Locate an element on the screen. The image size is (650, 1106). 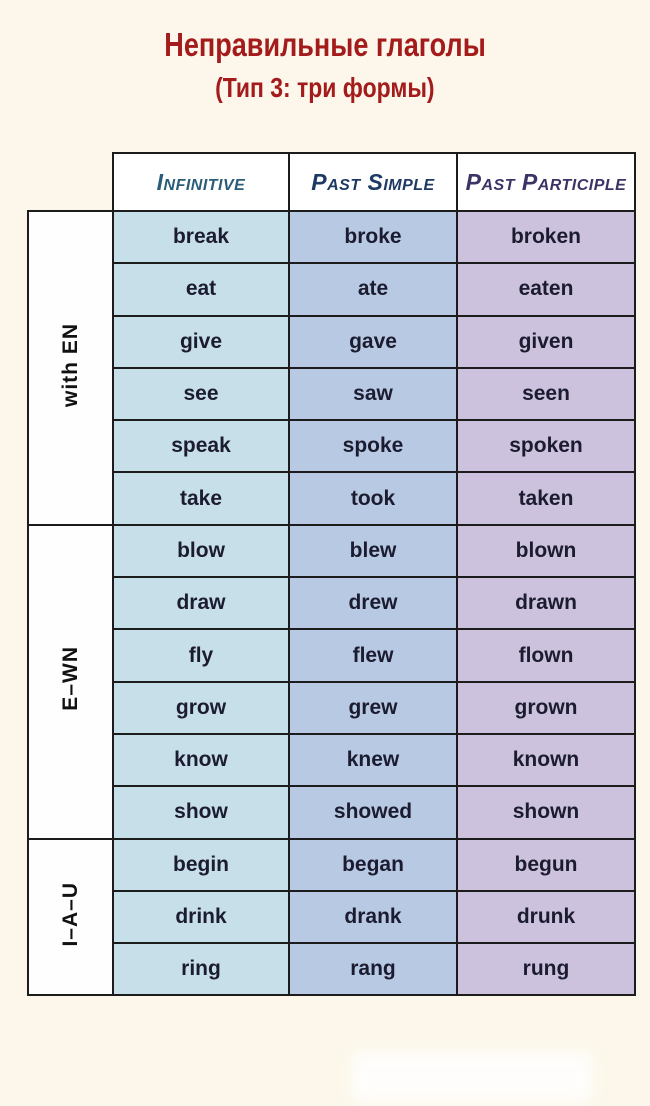
header-past-participle: Past Participle is located at coordinates (546, 182).